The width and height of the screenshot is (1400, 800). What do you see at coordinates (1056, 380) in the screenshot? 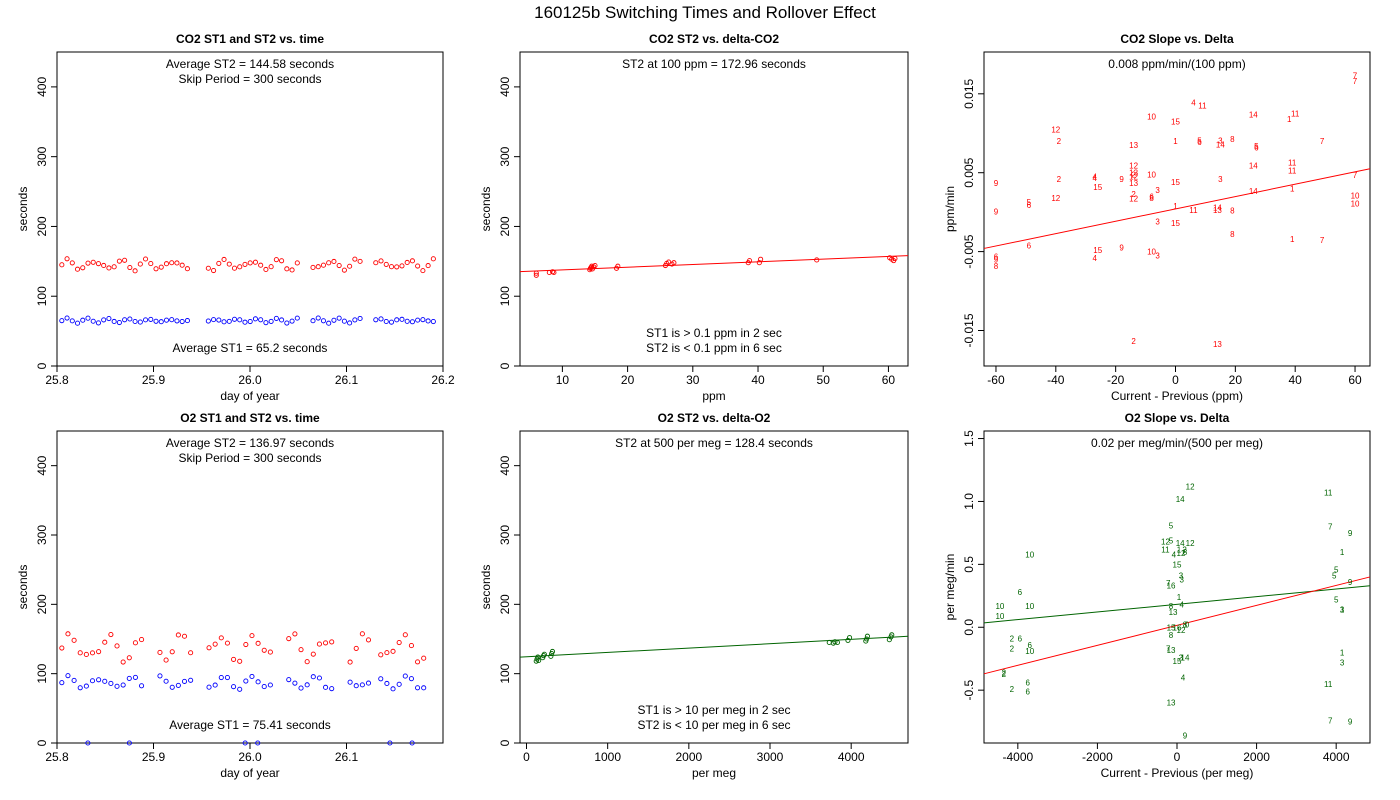
I see `x-tick-label: -40` at bounding box center [1056, 380].